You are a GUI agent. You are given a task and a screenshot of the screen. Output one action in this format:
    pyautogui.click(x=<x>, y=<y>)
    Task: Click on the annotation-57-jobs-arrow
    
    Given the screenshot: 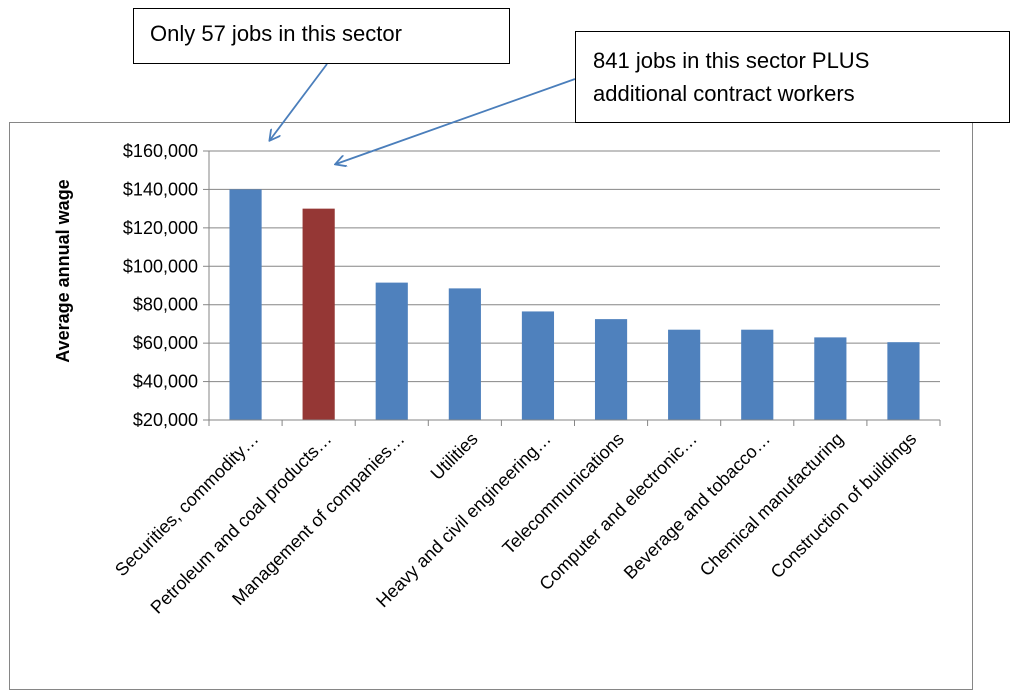 What is the action you would take?
    pyautogui.click(x=299, y=101)
    